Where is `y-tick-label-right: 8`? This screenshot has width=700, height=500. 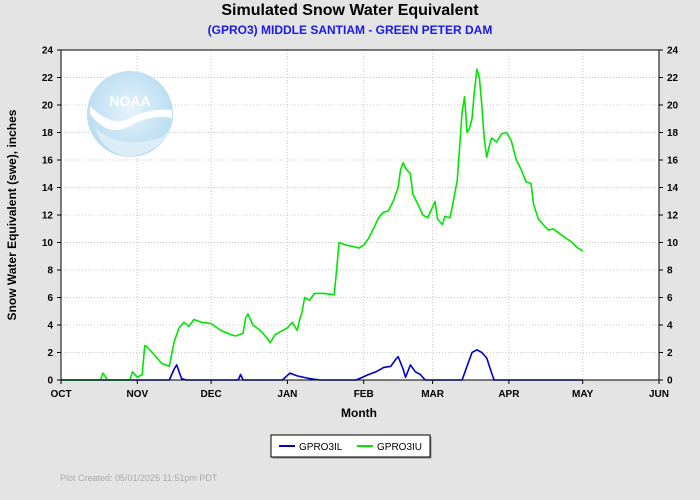 y-tick-label-right: 8 is located at coordinates (670, 271).